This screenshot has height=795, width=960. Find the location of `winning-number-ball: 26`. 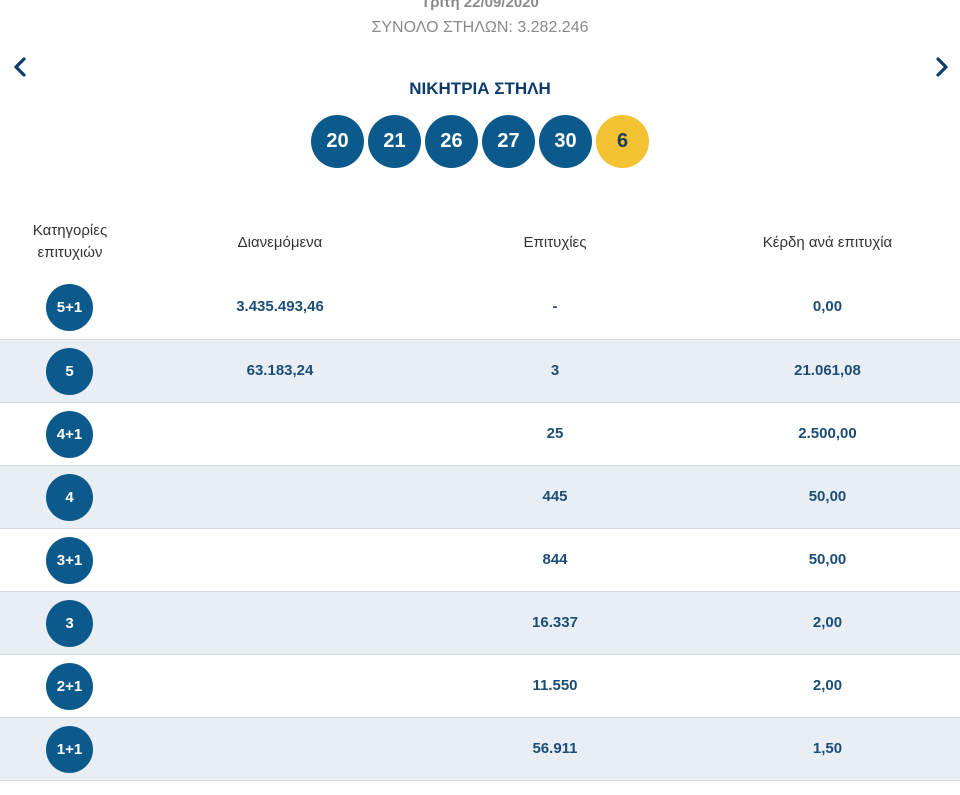

winning-number-ball: 26 is located at coordinates (451, 141).